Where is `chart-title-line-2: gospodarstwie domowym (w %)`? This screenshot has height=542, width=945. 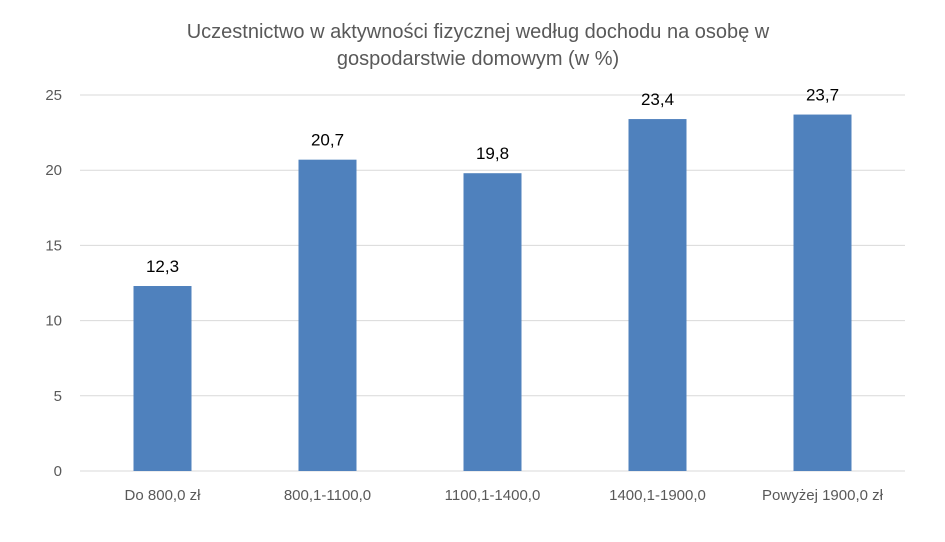
chart-title-line-2: gospodarstwie domowym (w %) is located at coordinates (478, 59).